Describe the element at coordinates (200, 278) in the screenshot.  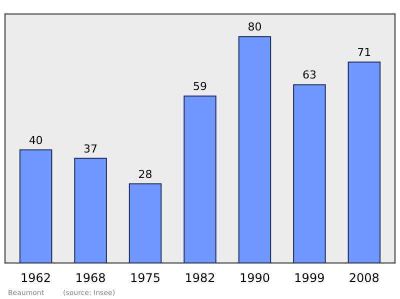
I see `x-tick-label: 1982` at that location.